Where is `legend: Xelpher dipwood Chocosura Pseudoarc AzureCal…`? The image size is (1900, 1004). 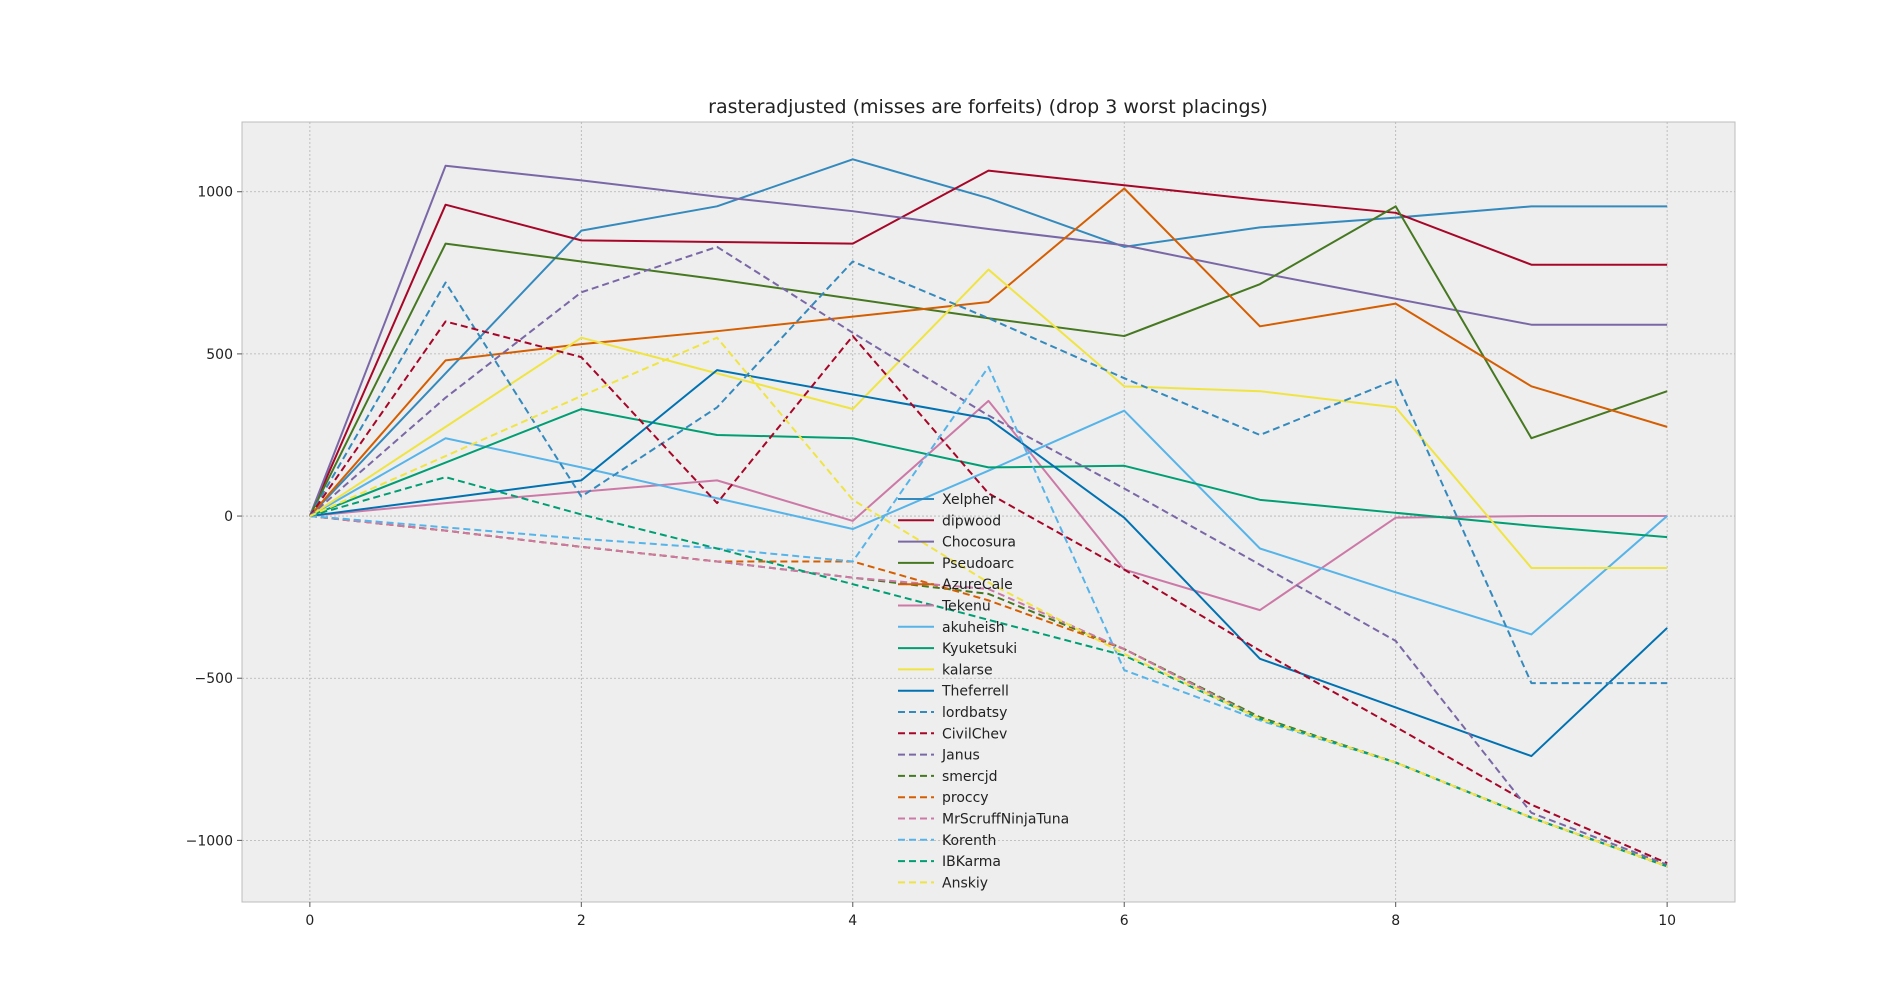
legend: Xelpher dipwood Chocosura Pseudoarc AzureCal… is located at coordinates (983, 691).